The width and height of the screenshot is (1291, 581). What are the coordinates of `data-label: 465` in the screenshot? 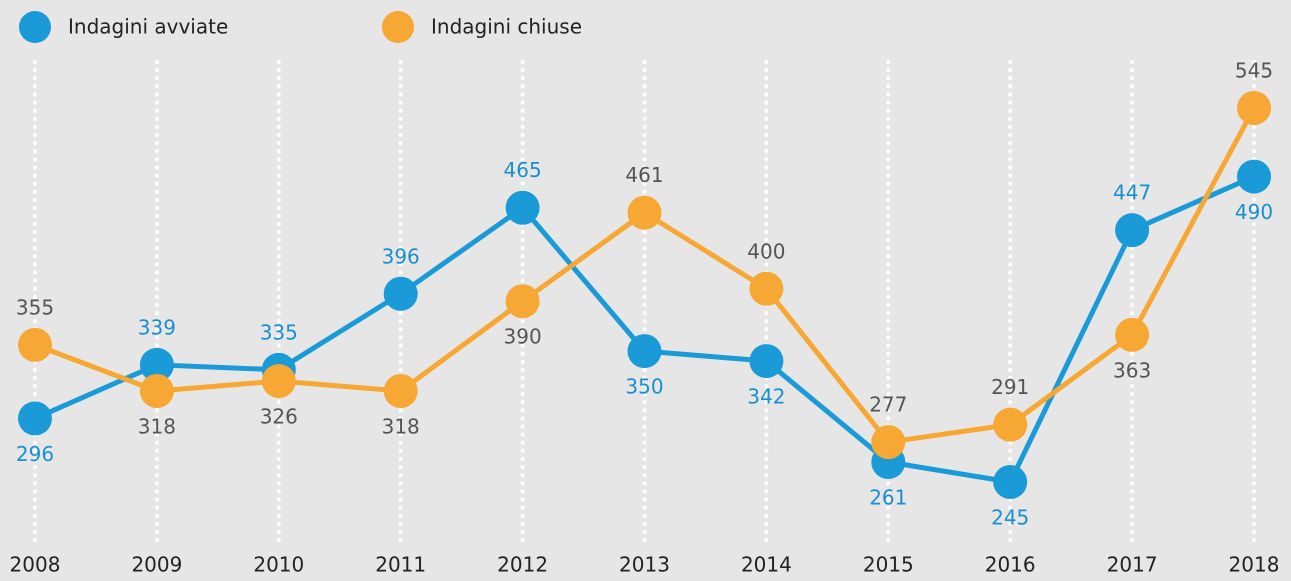 It's located at (523, 170).